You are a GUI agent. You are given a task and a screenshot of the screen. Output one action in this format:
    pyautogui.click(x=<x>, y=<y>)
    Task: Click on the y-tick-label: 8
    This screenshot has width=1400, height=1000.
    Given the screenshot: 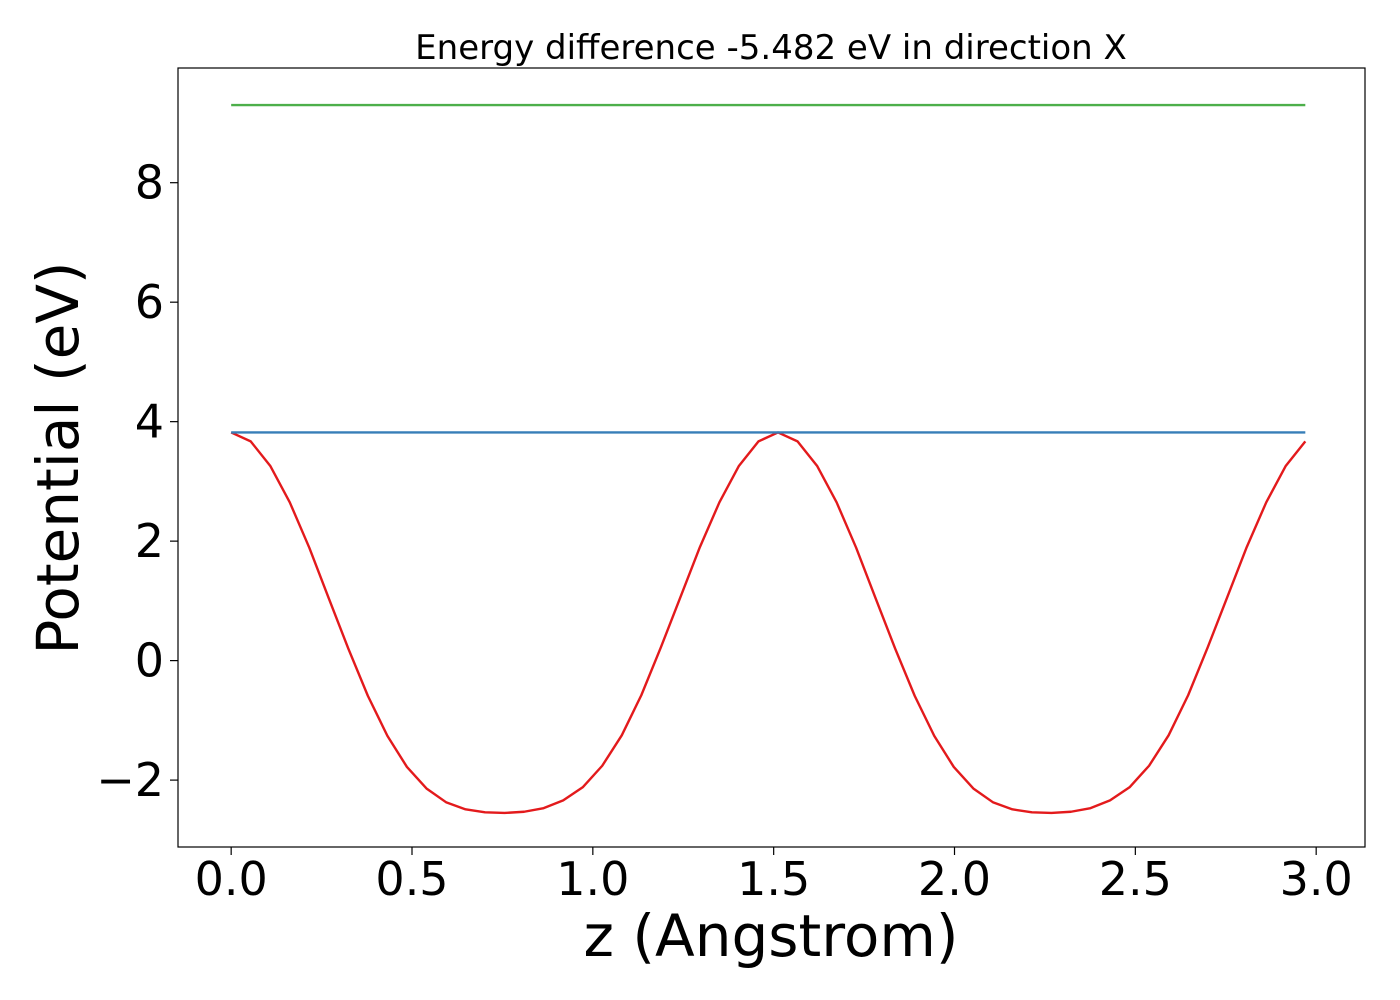 What is the action you would take?
    pyautogui.click(x=149, y=183)
    